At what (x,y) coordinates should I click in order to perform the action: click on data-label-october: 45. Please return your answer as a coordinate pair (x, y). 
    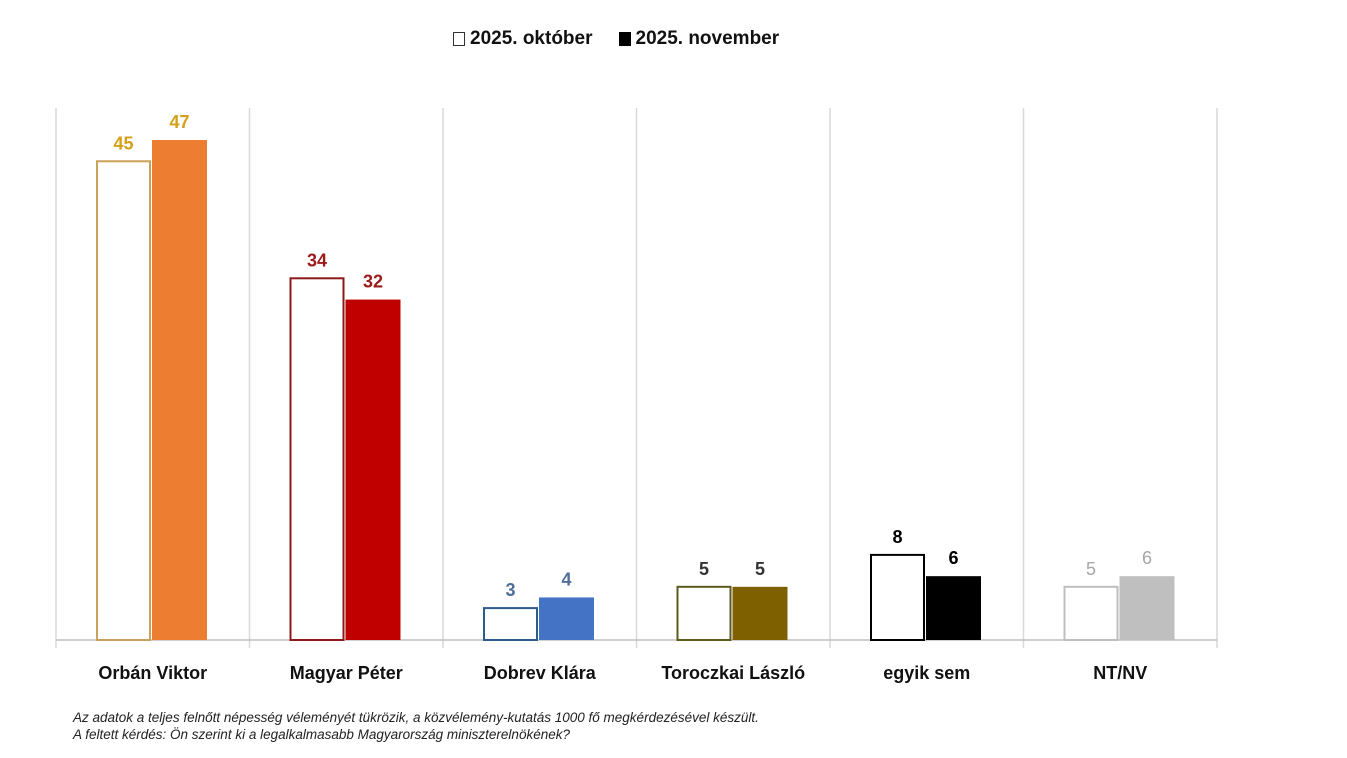
    Looking at the image, I should click on (123, 143).